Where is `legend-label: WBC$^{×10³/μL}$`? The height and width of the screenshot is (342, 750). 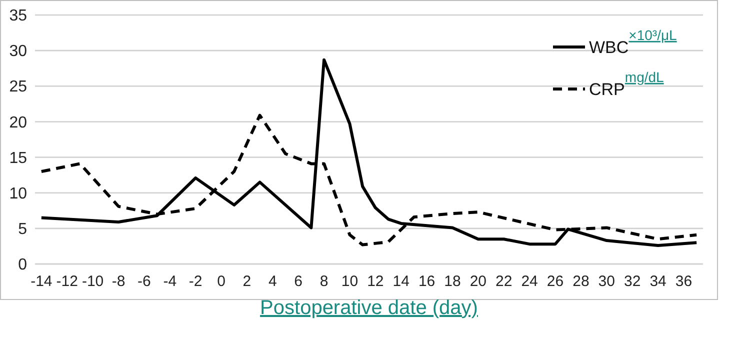
legend-label: WBC$^{×10³/μL}$ is located at coordinates (633, 42).